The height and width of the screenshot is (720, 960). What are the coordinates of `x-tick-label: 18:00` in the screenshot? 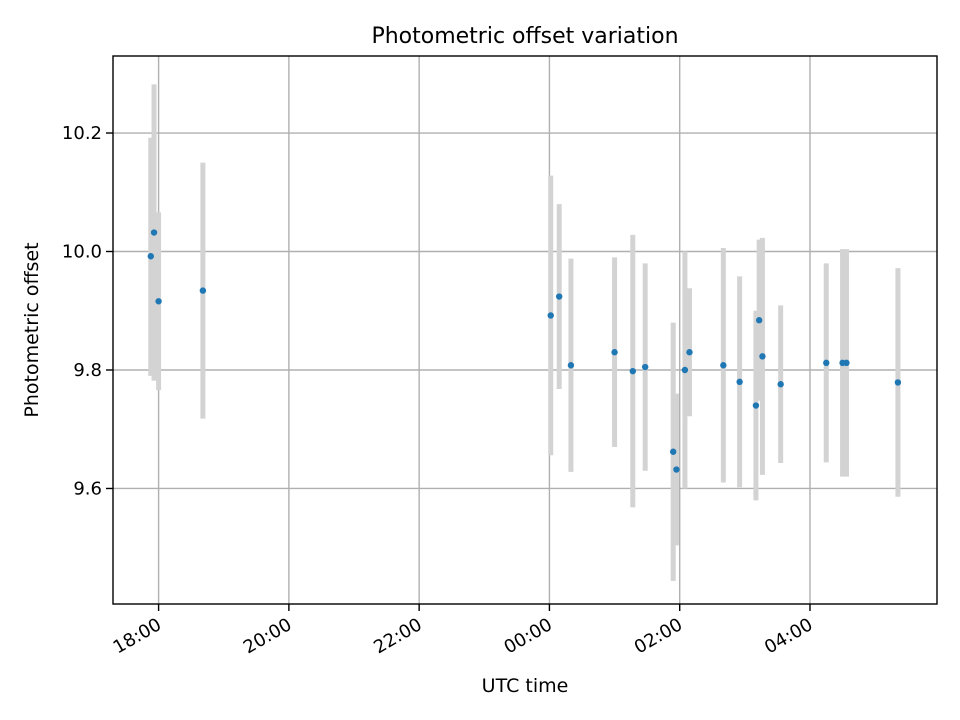 It's located at (137, 636).